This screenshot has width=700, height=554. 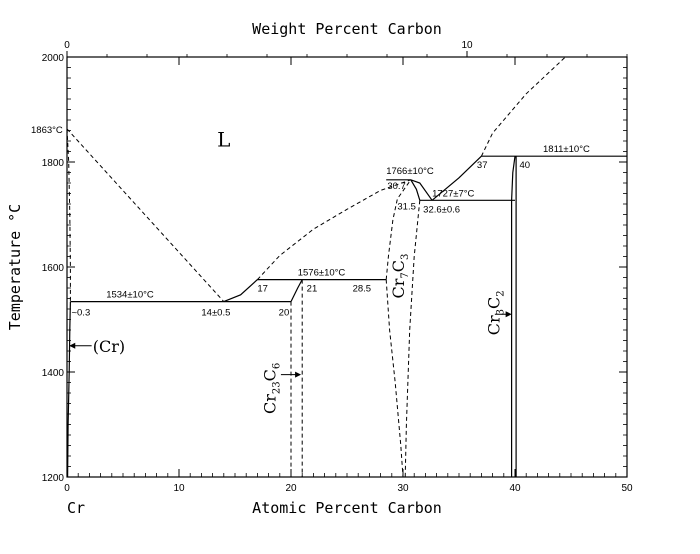 What do you see at coordinates (403, 488) in the screenshot?
I see `x-tick-label: 30` at bounding box center [403, 488].